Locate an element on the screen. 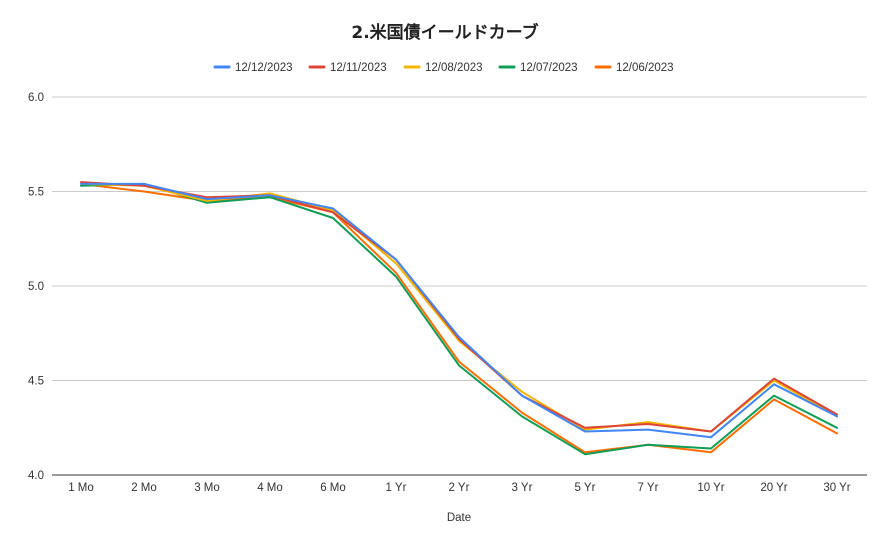  chart-title: 2.米国債イールドカーブ is located at coordinates (444, 32).